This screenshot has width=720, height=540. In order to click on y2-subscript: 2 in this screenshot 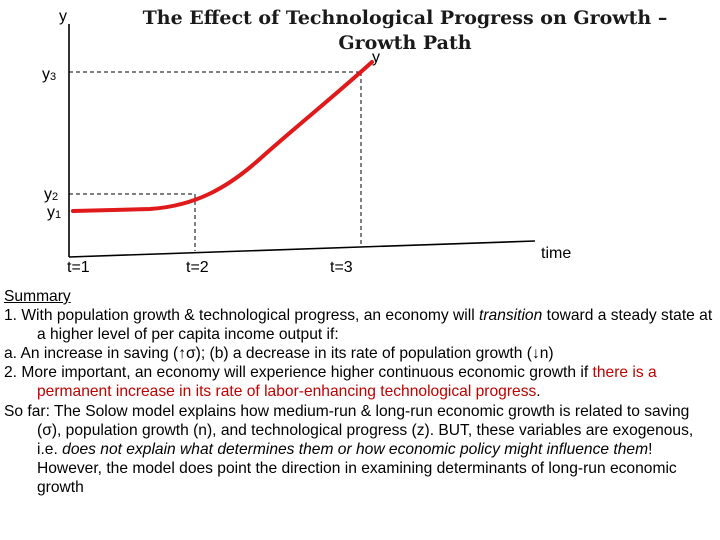, I will do `click(55, 197)`.